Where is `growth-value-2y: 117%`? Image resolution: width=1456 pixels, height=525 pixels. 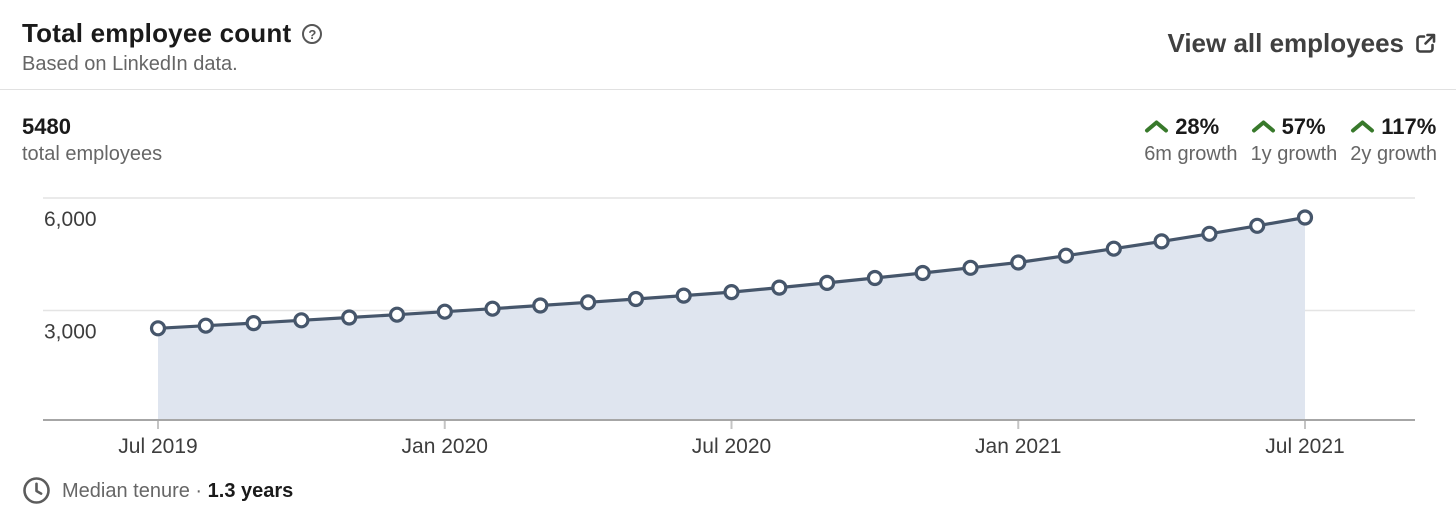 growth-value-2y: 117% is located at coordinates (1409, 126).